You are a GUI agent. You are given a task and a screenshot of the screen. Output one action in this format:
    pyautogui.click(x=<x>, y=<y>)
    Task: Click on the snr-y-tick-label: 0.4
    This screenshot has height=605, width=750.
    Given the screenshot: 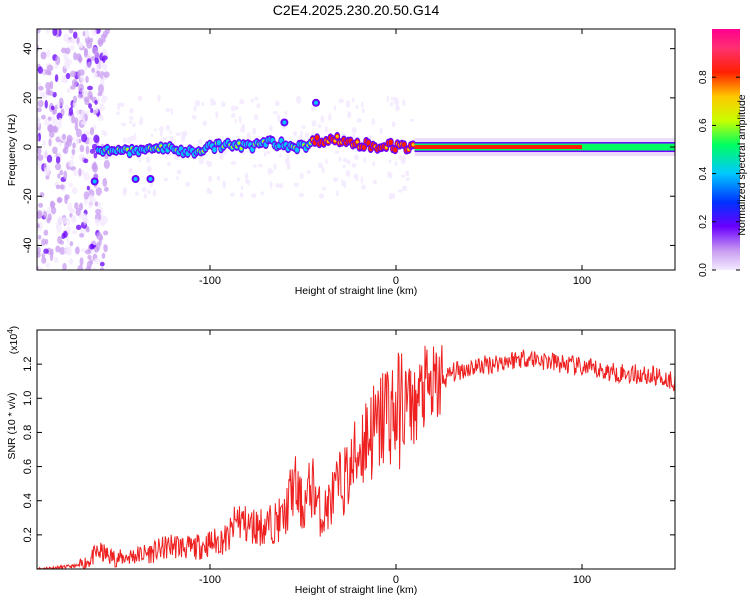 What is the action you would take?
    pyautogui.click(x=28, y=500)
    